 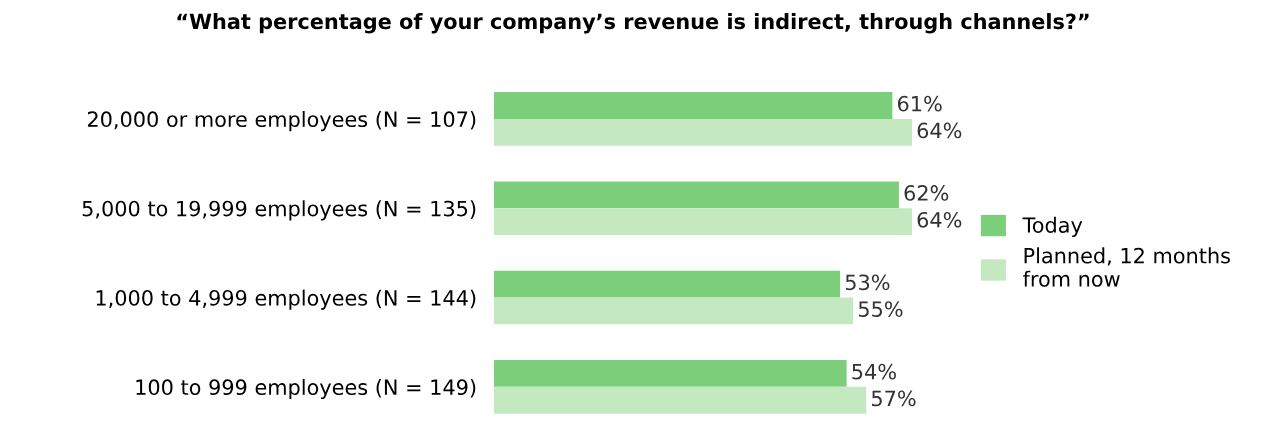 What do you see at coordinates (279, 210) in the screenshot?
I see `y-tick-label: 5,000 to 19,999 employees (N = 135)` at bounding box center [279, 210].